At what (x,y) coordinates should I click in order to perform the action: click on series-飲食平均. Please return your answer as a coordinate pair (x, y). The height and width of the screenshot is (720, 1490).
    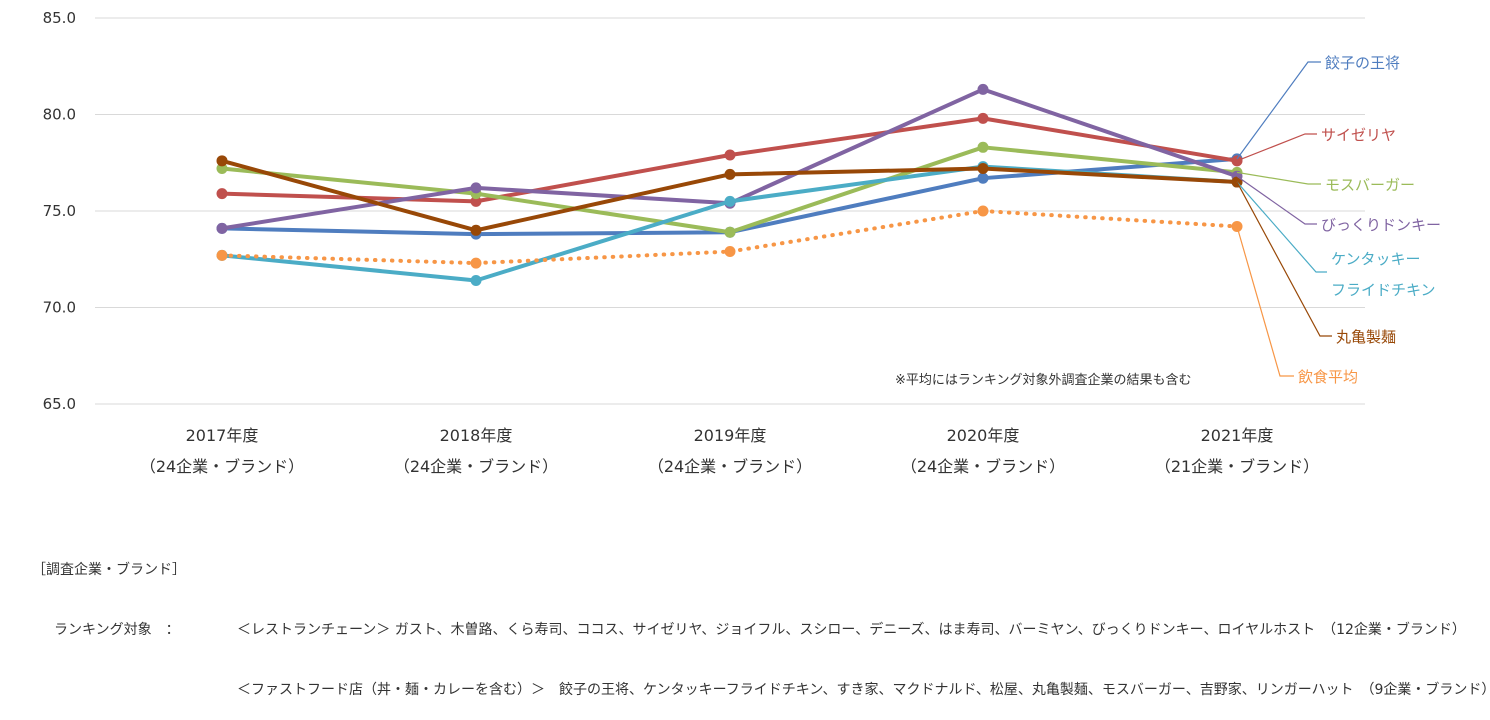
    Looking at the image, I should click on (729, 237).